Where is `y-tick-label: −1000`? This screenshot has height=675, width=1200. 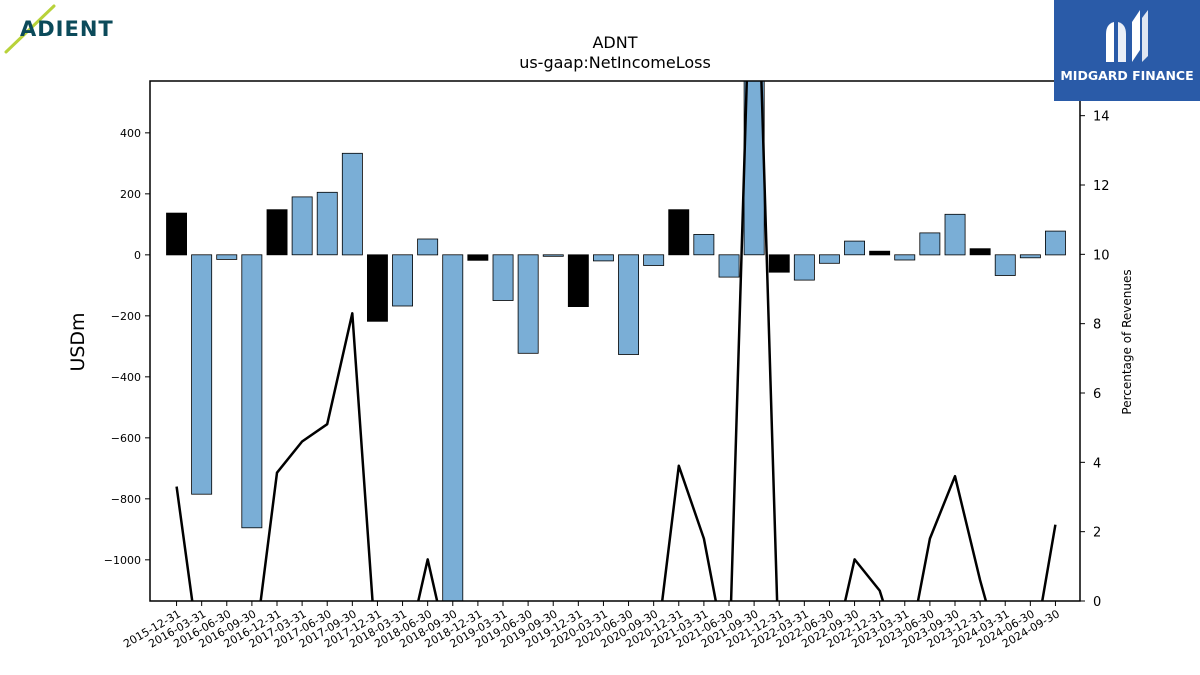 y-tick-label: −1000 is located at coordinates (122, 560).